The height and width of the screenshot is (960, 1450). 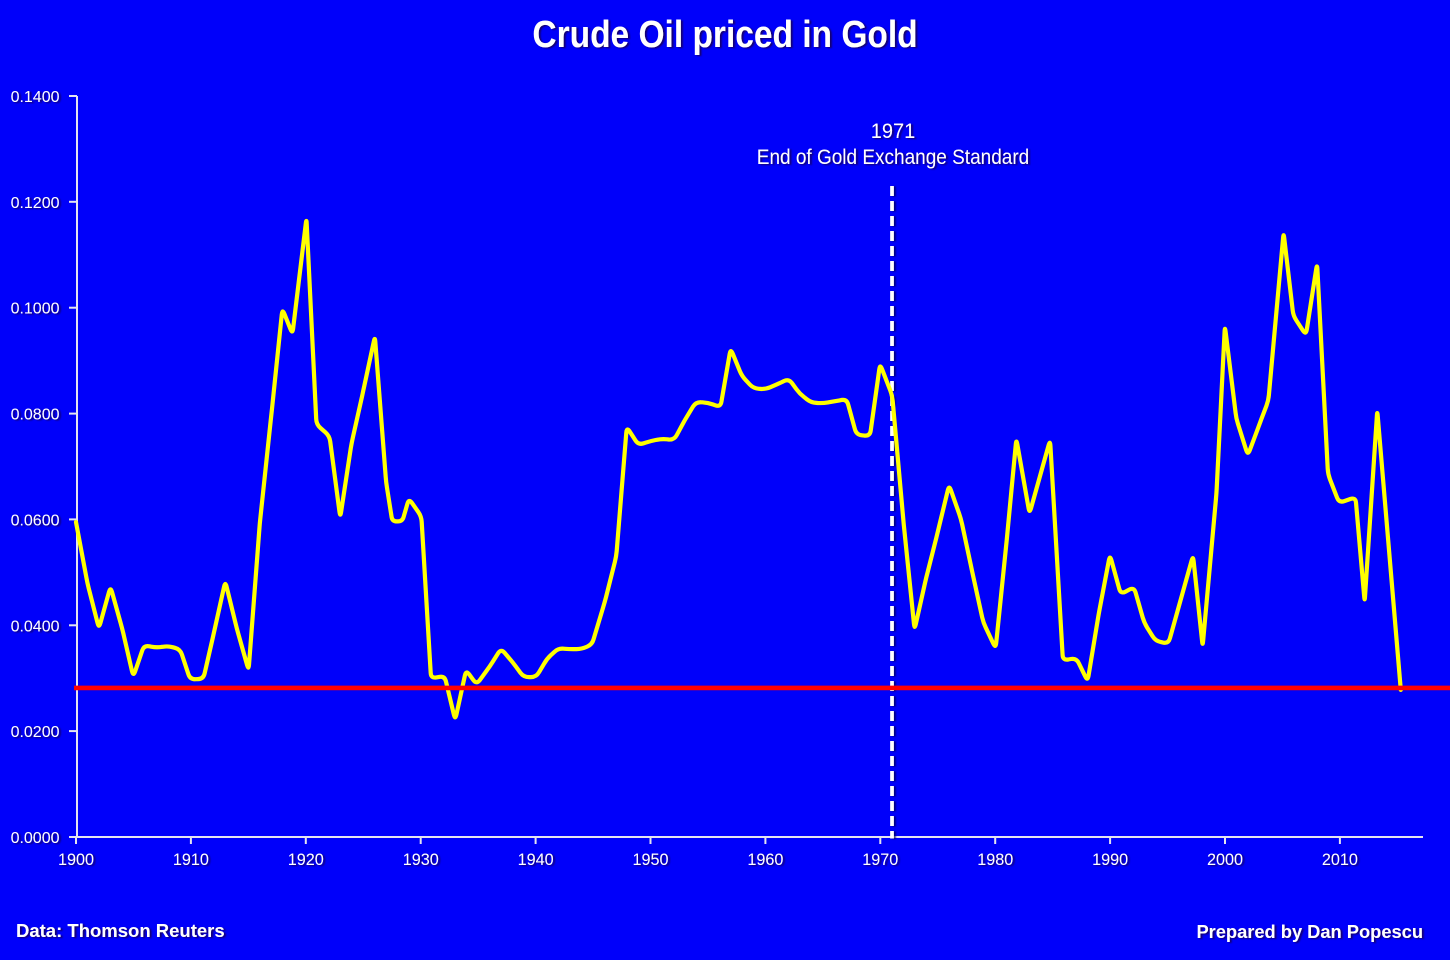 I want to click on svg-text: End of Gold Exchange Standard, so click(x=893, y=157).